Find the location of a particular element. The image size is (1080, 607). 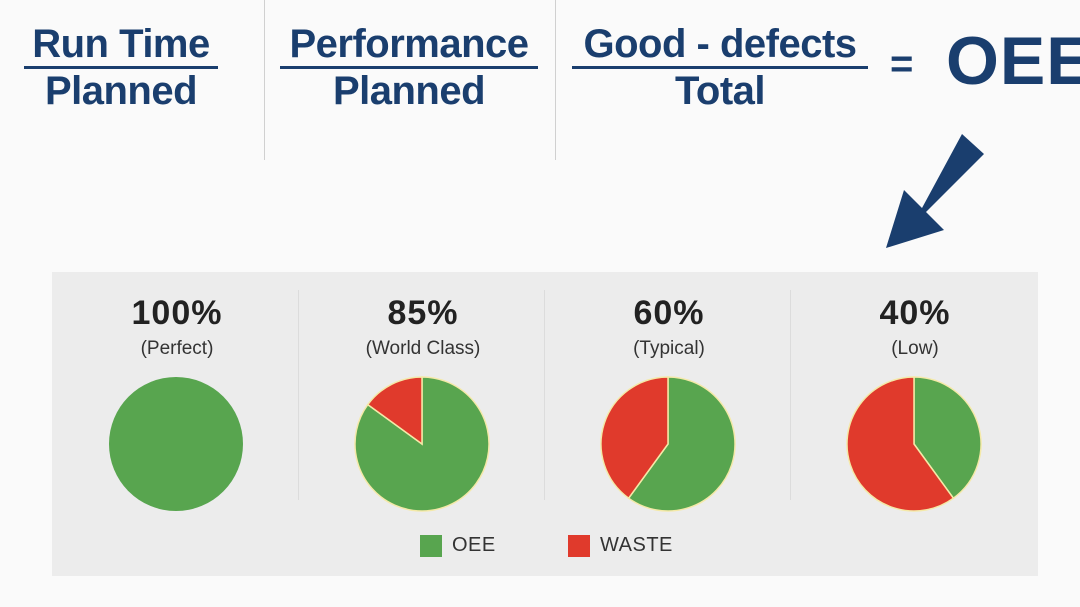

pie-chart-3: 40% (Low) is located at coordinates (915, 397).